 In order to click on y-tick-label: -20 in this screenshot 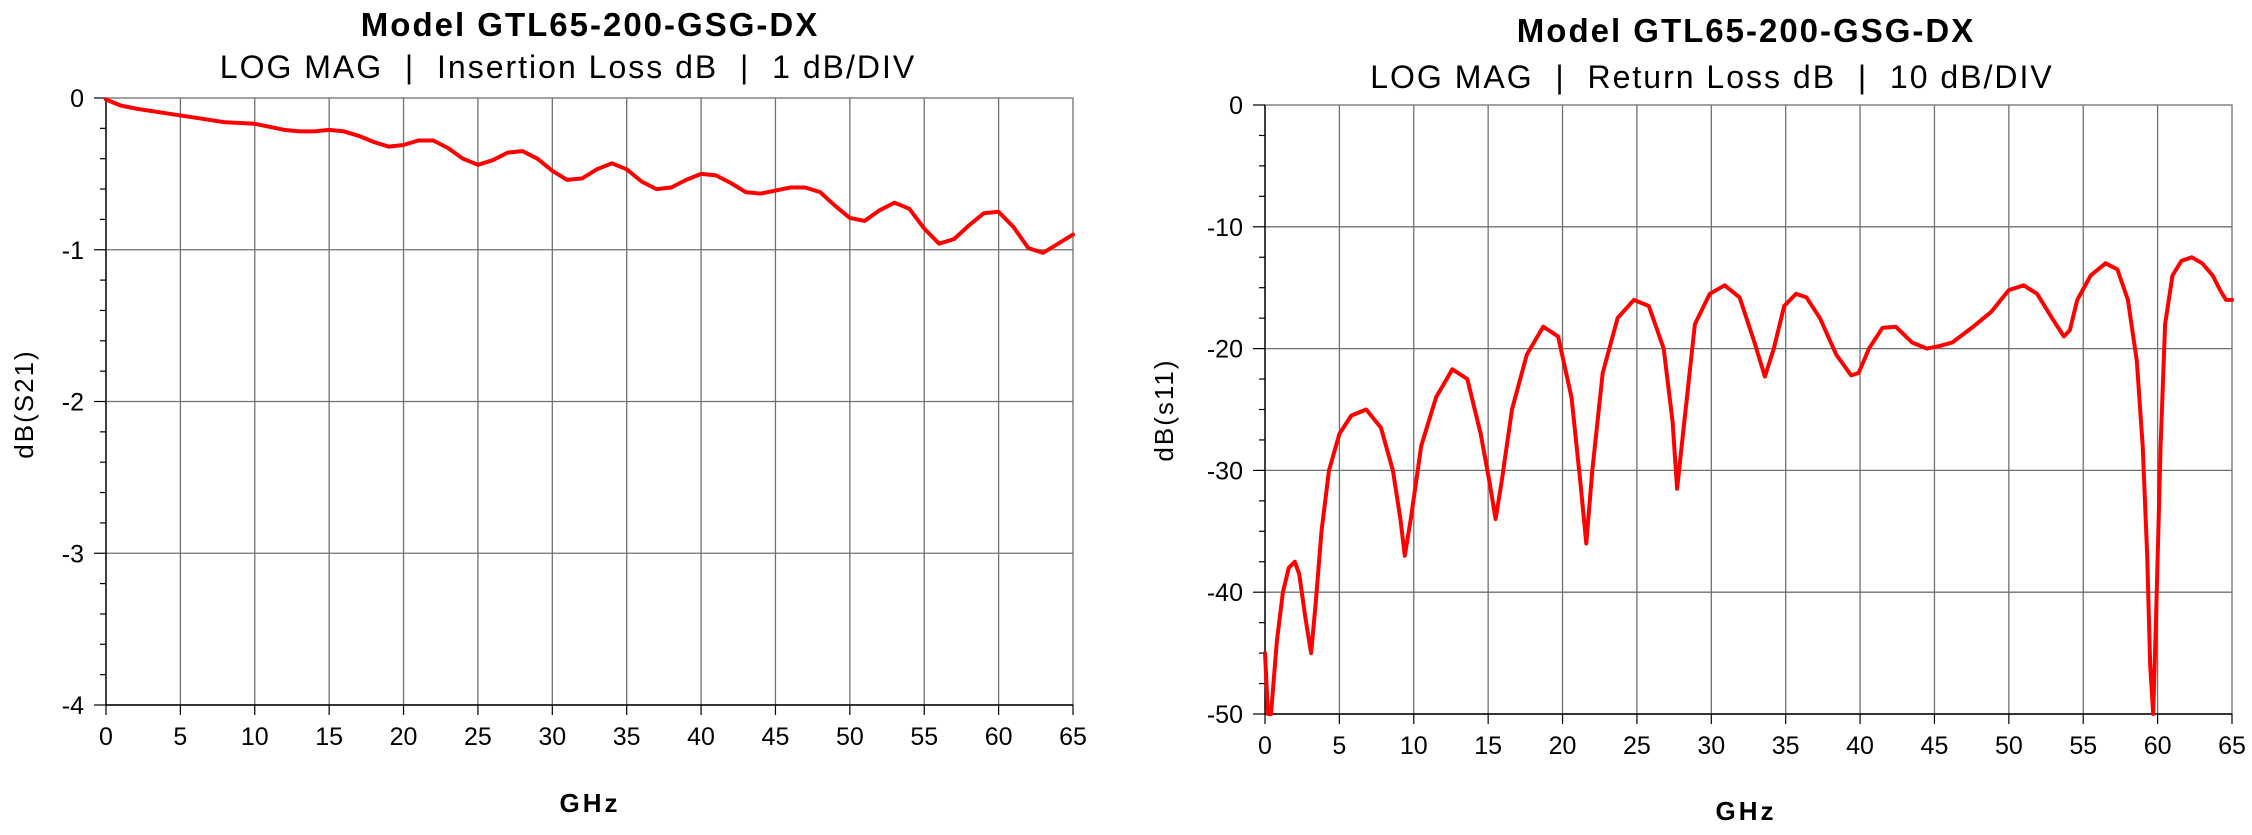, I will do `click(1225, 350)`.